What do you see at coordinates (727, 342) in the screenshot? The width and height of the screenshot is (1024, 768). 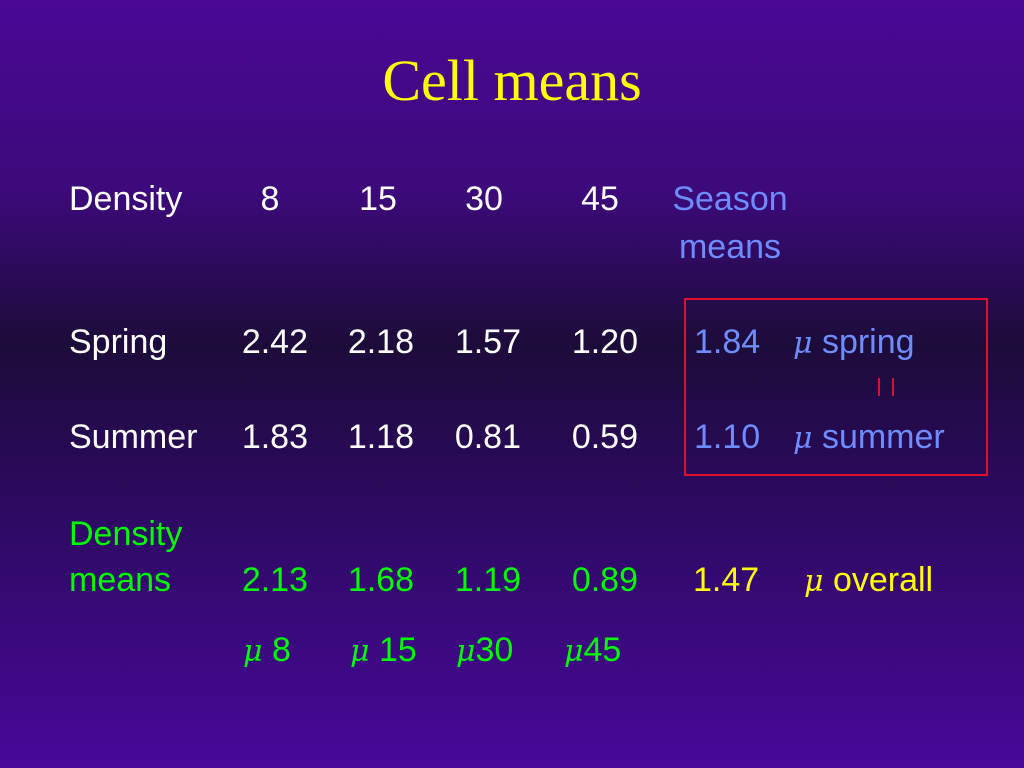 I see `season-mean-spring: 1.84` at bounding box center [727, 342].